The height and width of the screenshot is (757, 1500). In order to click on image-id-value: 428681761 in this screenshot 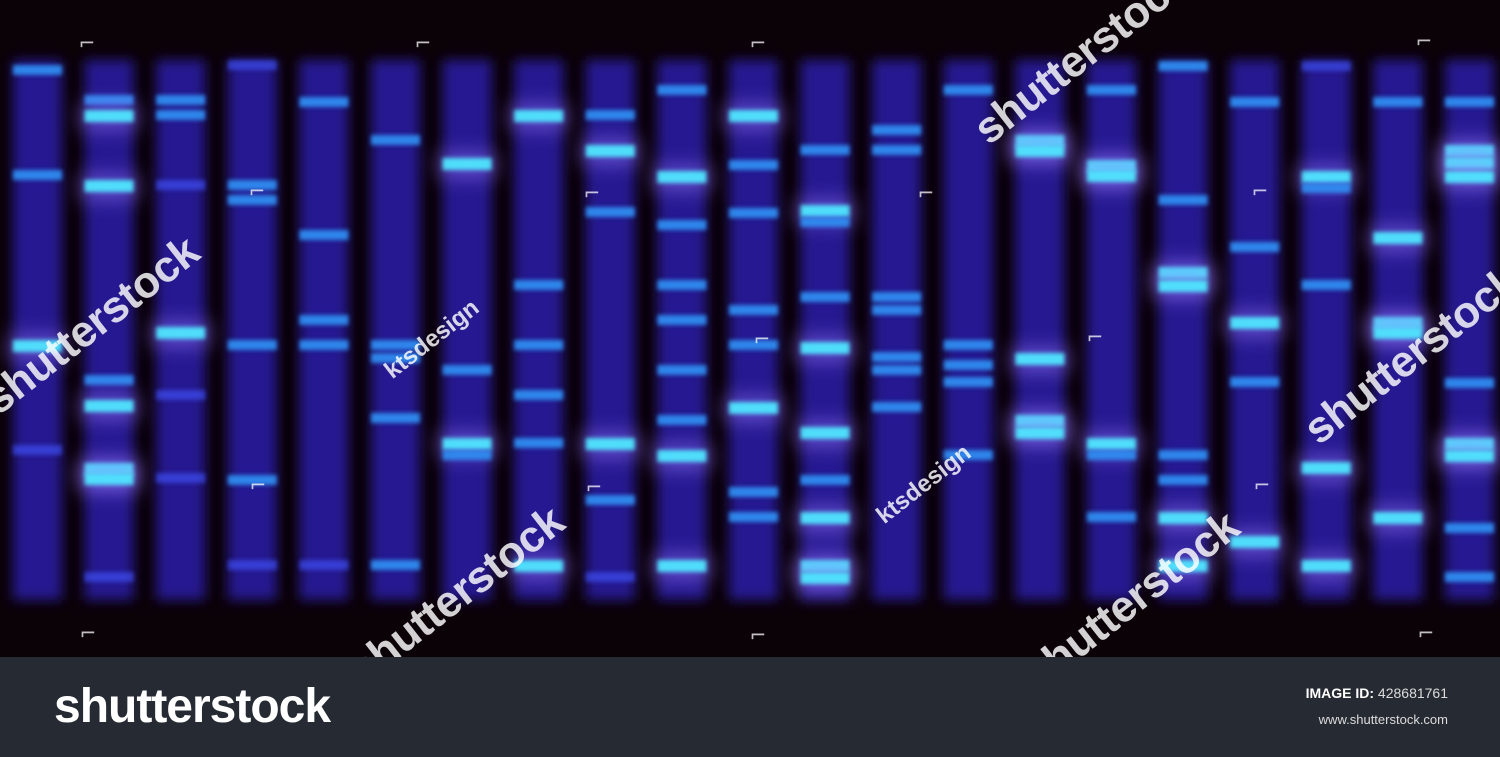, I will do `click(1412, 693)`.